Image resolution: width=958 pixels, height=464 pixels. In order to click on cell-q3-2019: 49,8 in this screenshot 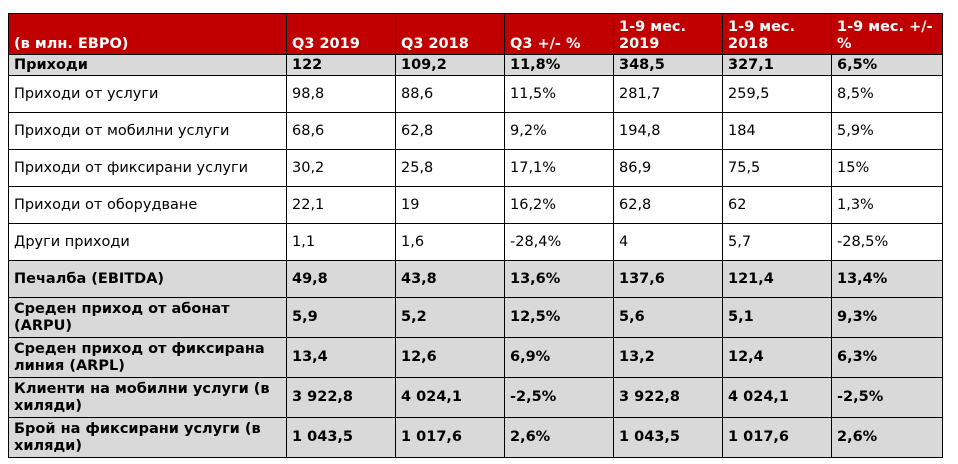, I will do `click(341, 279)`.